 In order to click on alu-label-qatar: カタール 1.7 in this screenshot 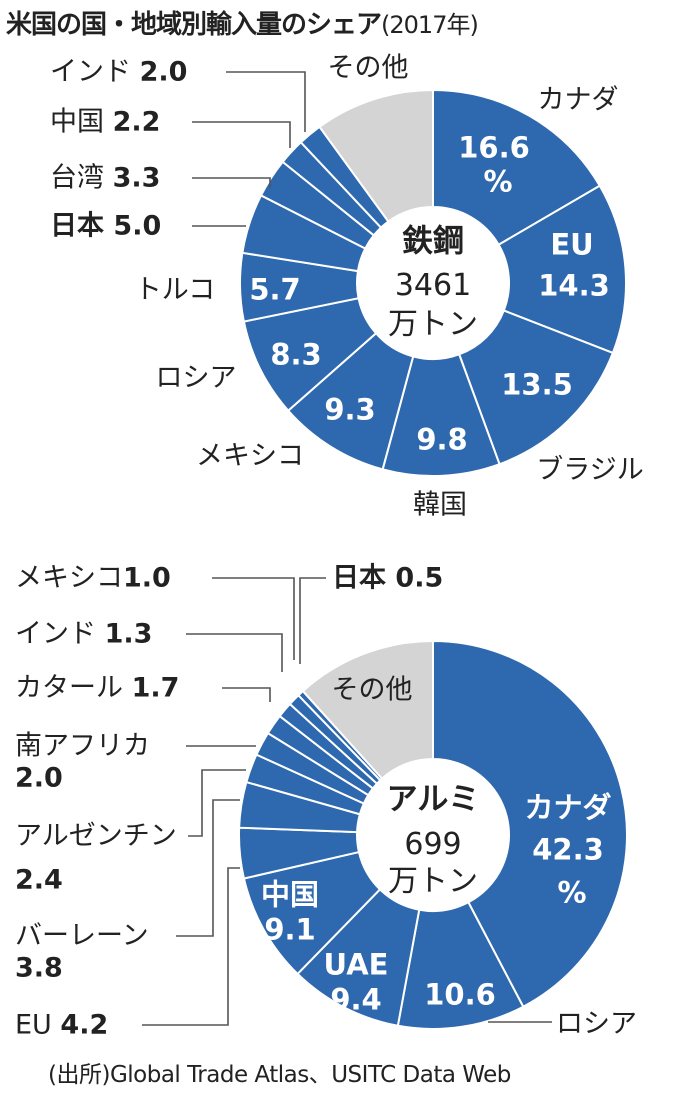, I will do `click(97, 688)`.